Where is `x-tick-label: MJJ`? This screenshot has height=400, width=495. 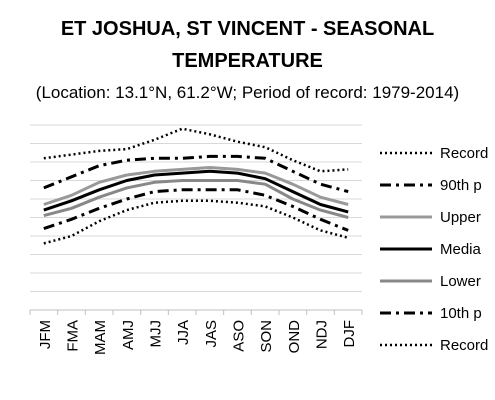 x-tick-label: MJJ is located at coordinates (156, 334).